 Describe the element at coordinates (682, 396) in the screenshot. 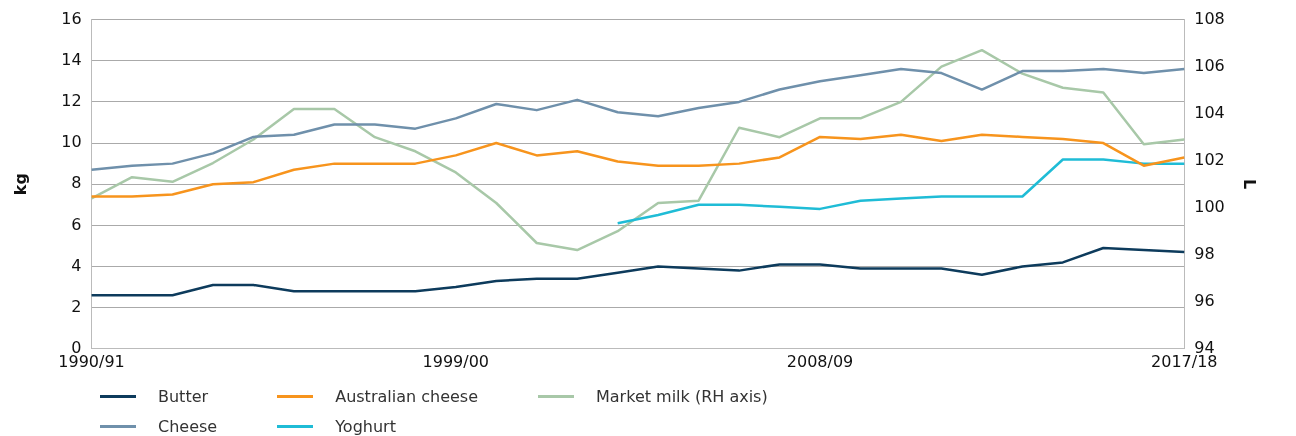

I see `legend-label: Market milk (RH axis)` at that location.